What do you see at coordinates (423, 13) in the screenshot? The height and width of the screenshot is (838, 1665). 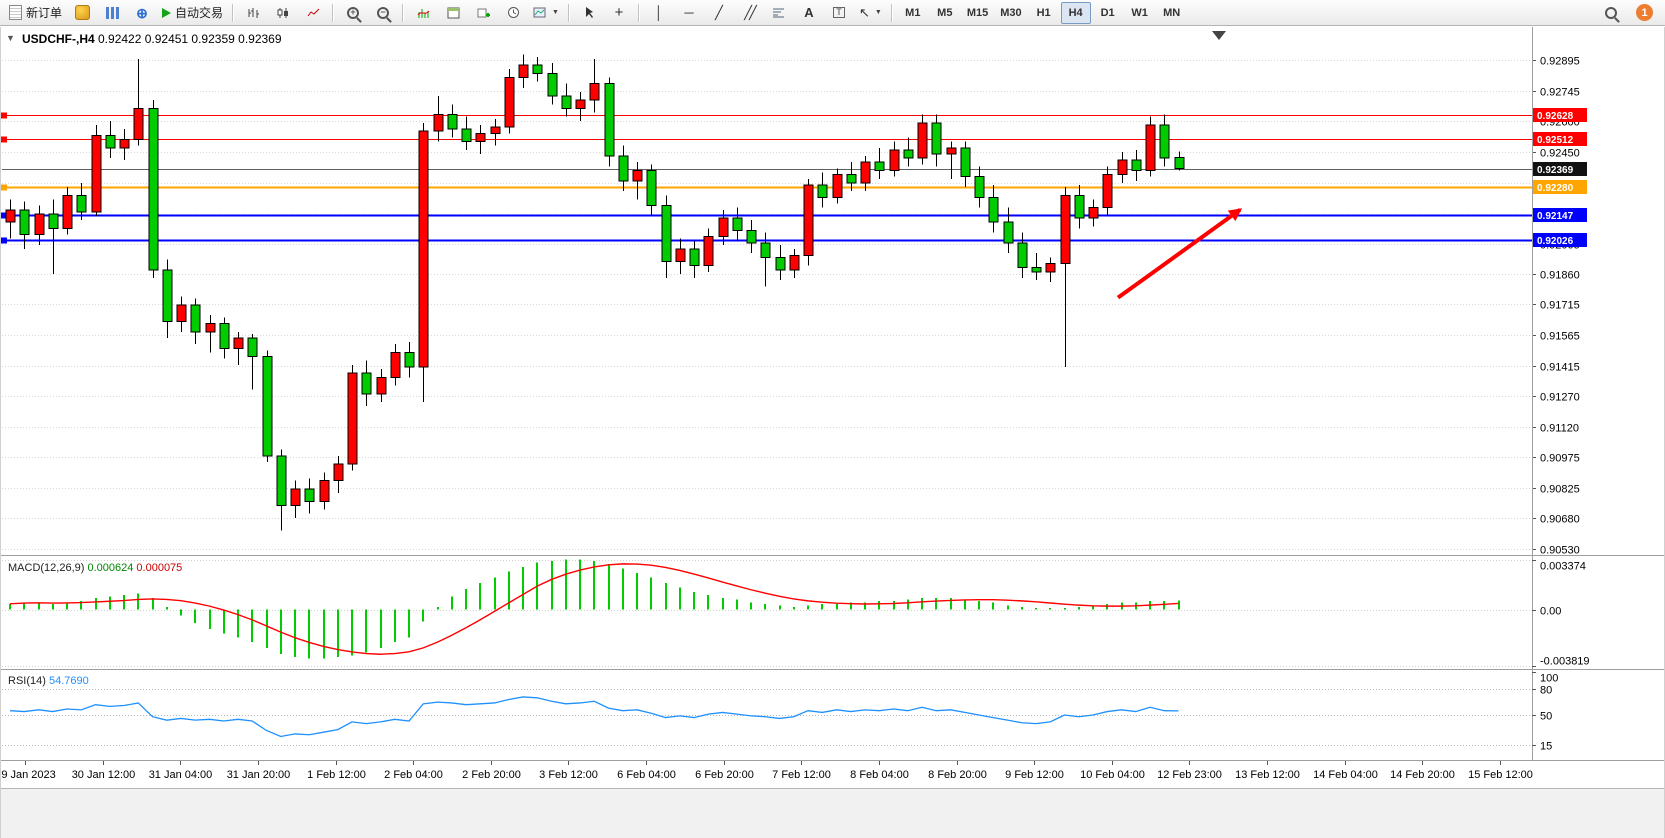 I see `indicators-button` at bounding box center [423, 13].